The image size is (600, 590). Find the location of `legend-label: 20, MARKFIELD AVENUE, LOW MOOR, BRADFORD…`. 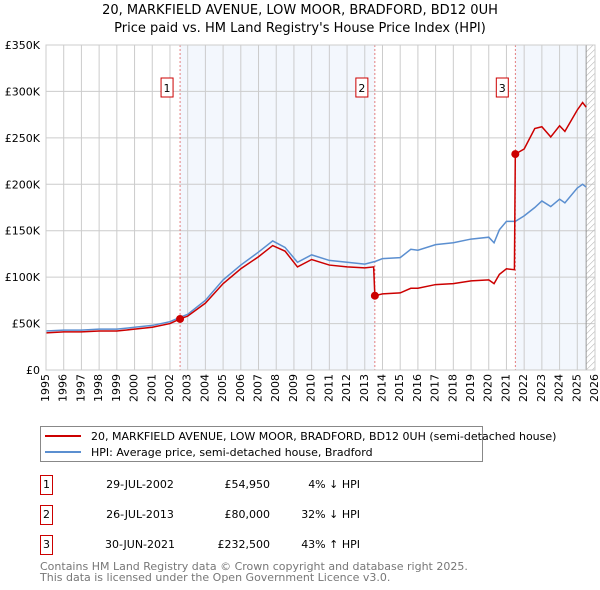

legend-label: 20, MARKFIELD AVENUE, LOW MOOR, BRADFORD… is located at coordinates (324, 436).